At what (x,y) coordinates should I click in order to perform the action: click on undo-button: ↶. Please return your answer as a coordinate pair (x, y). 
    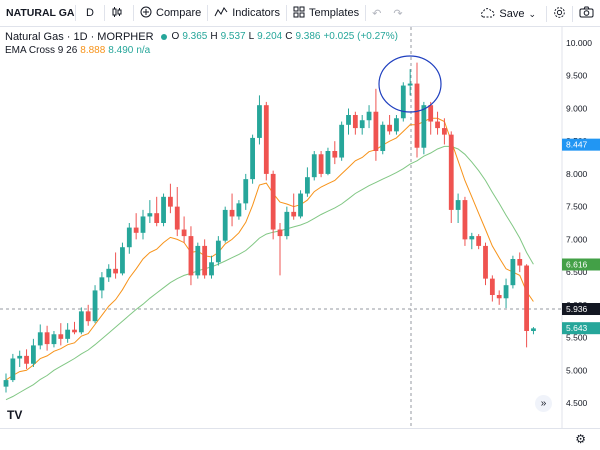
    Looking at the image, I should click on (376, 13).